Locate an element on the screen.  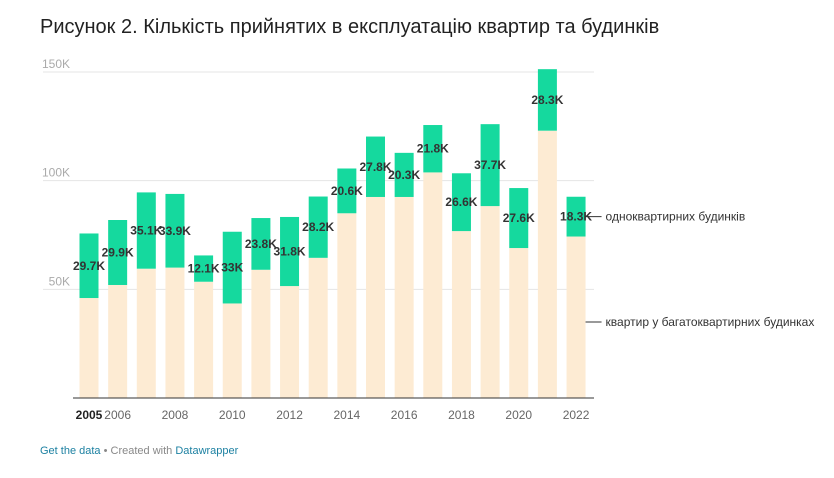
data-label: 29.9K is located at coordinates (118, 252).